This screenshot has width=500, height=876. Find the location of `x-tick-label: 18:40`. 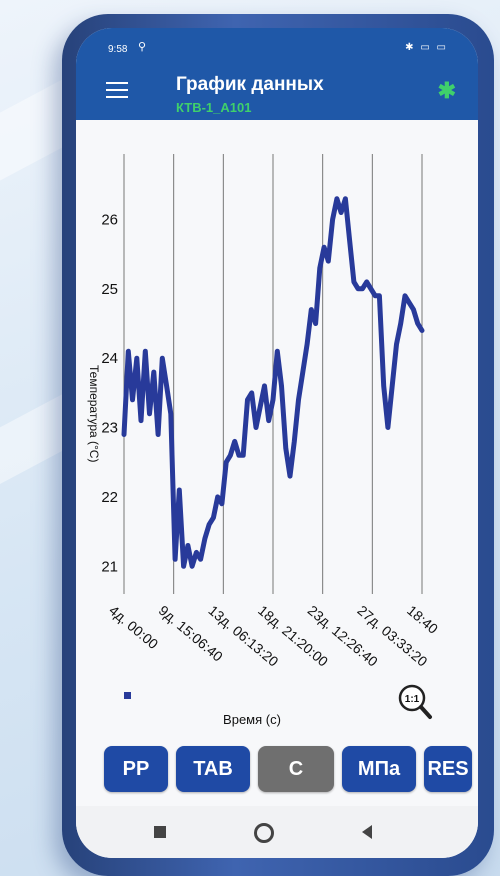

x-tick-label: 18:40 is located at coordinates (422, 619).